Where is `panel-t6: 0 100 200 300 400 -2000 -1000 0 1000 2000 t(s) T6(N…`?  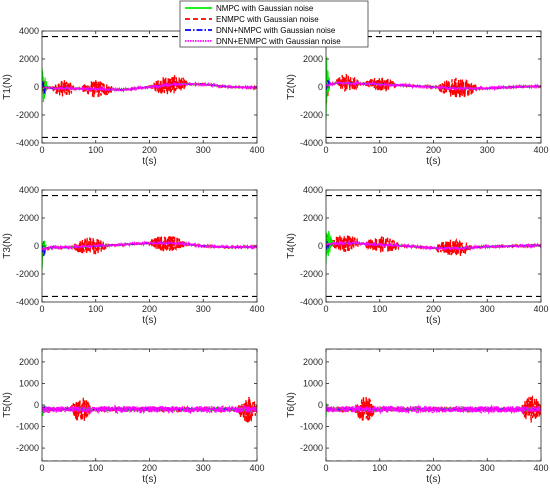 panel-t6: 0 100 200 300 400 -2000 -1000 0 1000 2000 t(s) T6(N… is located at coordinates (417, 416).